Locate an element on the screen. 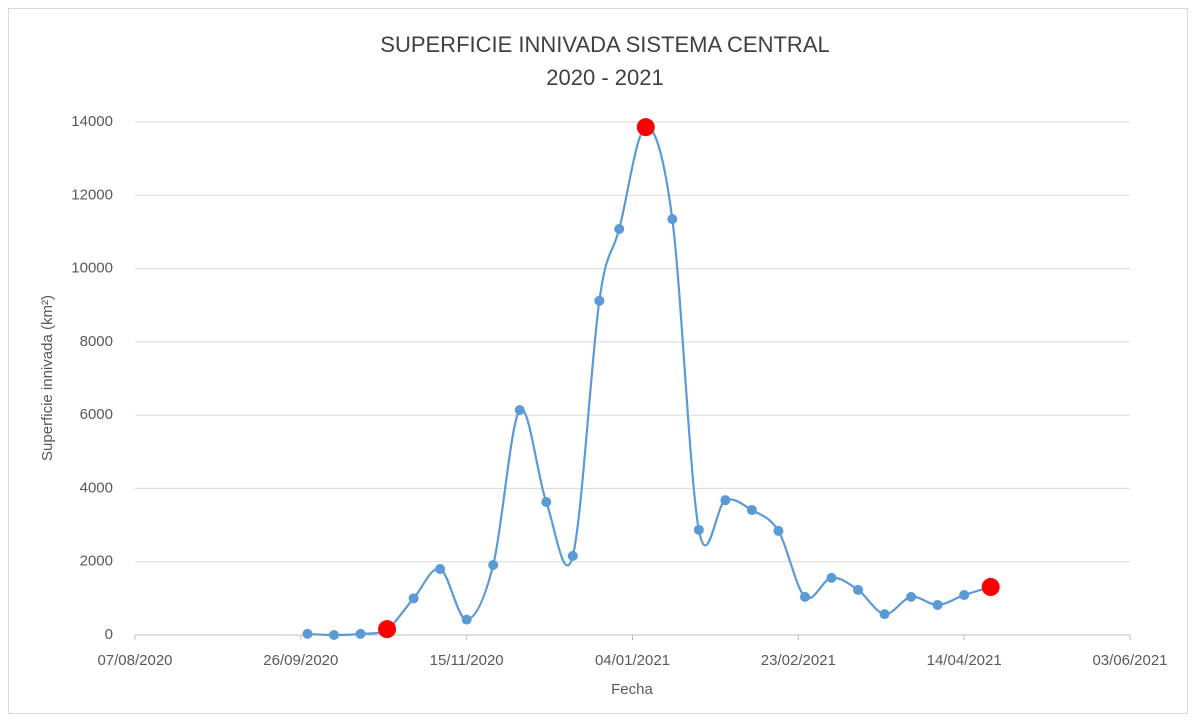 The image size is (1196, 722). x-tick-label: 03/06/2021 is located at coordinates (1129, 660).